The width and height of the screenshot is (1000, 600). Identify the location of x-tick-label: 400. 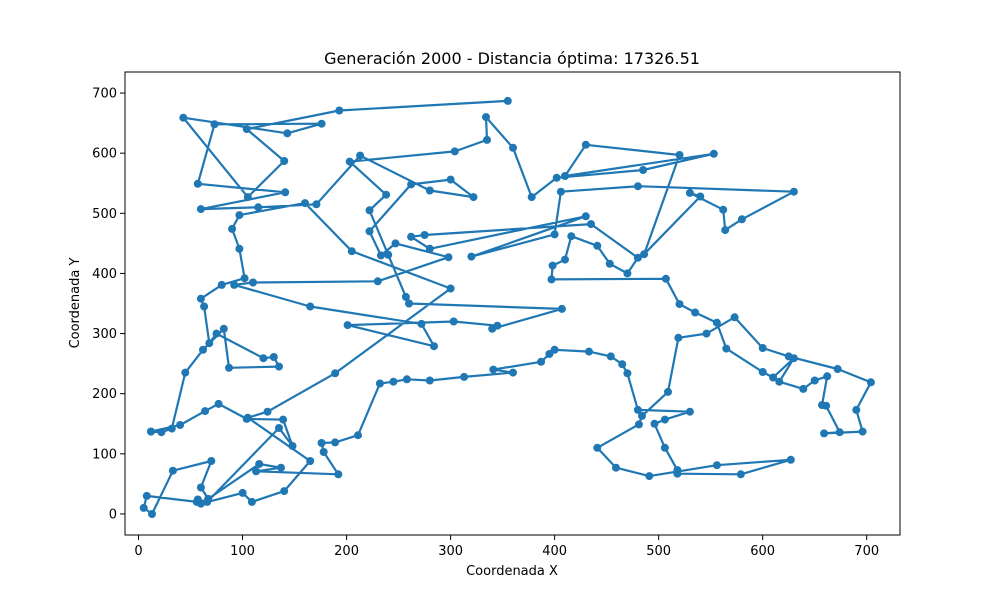
(554, 551).